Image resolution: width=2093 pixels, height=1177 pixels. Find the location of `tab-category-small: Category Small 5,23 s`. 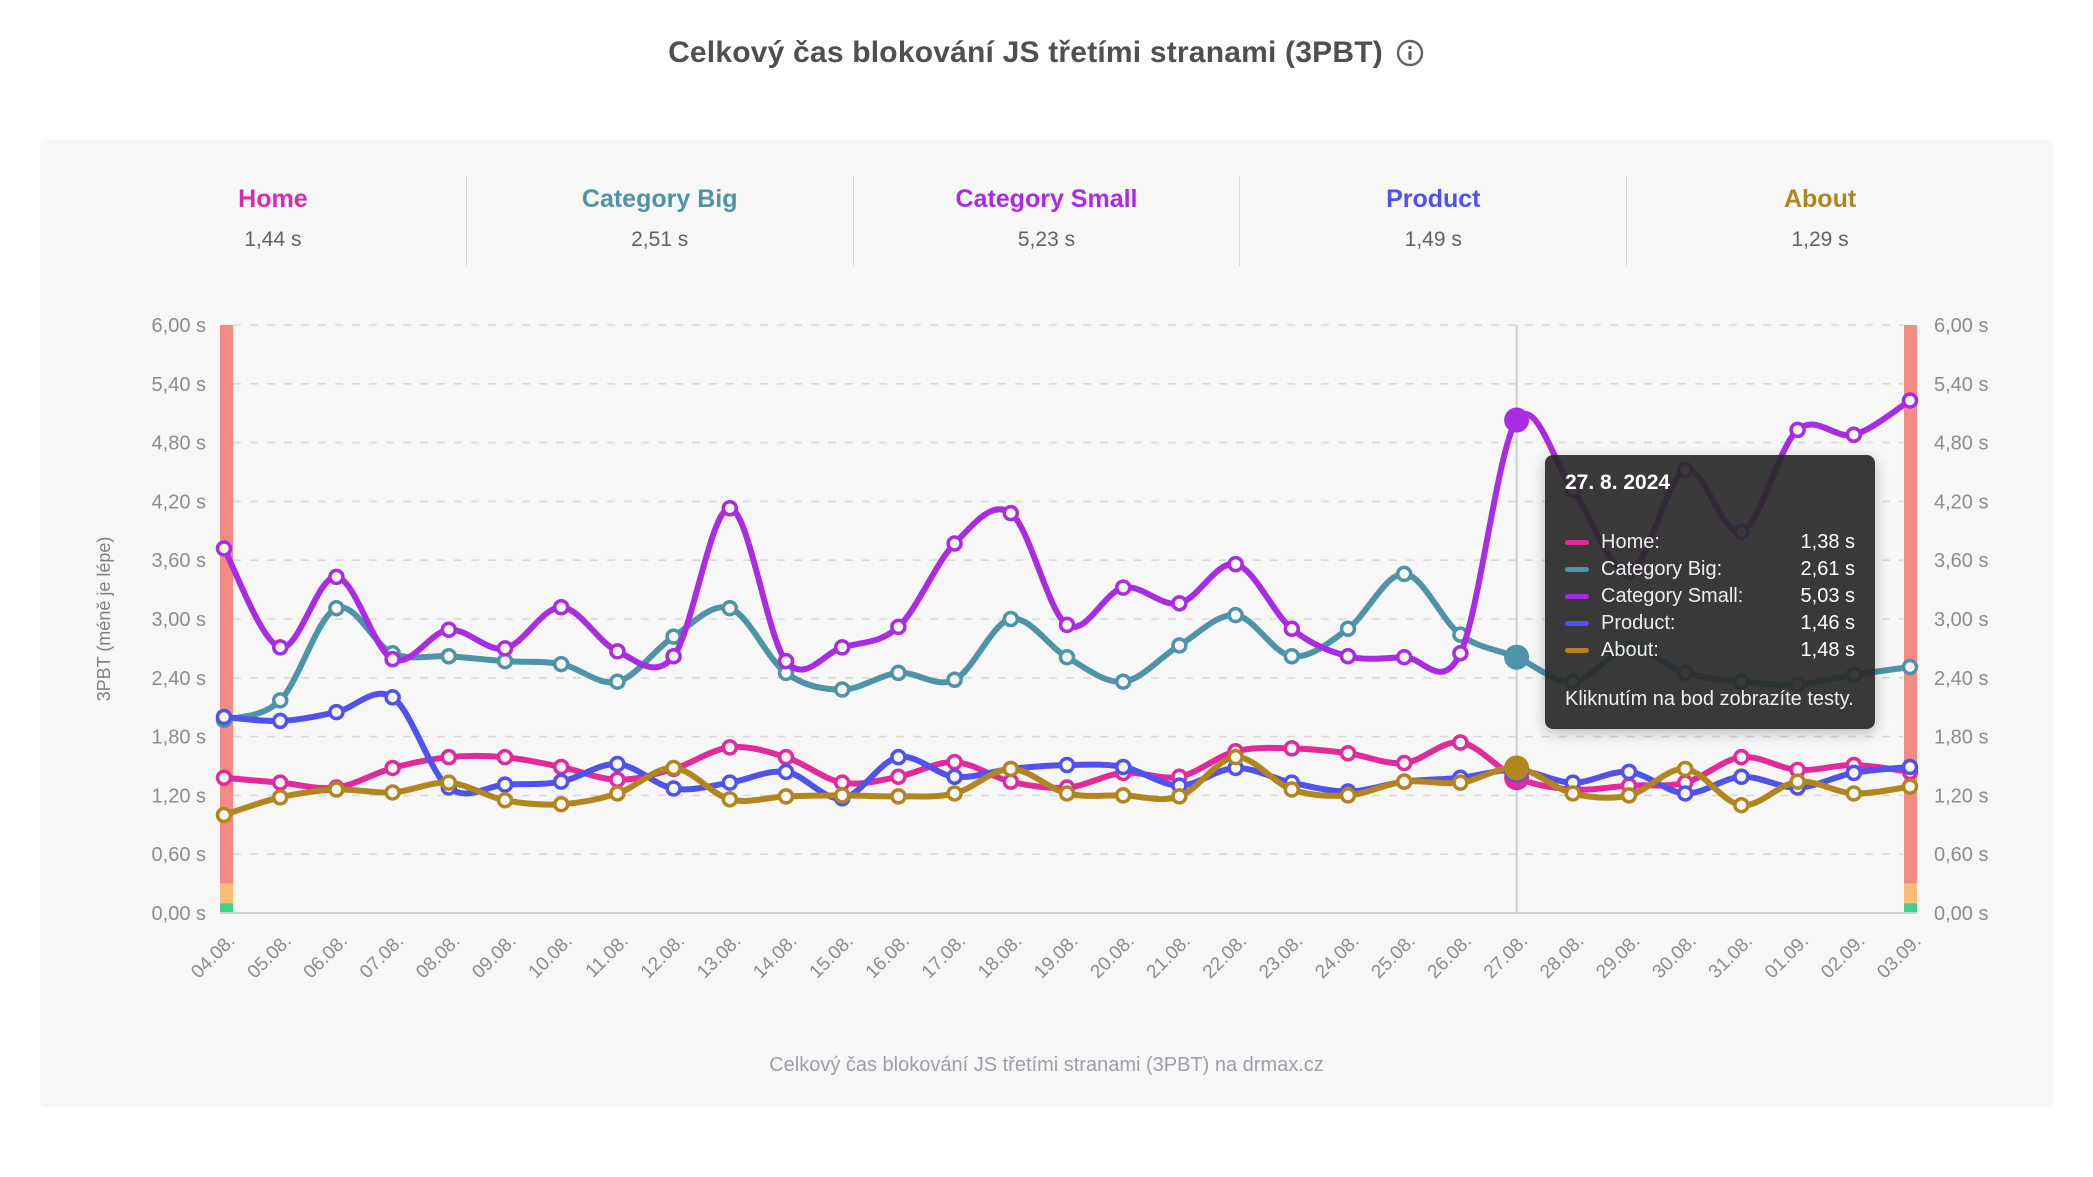

tab-category-small: Category Small 5,23 s is located at coordinates (1046, 221).